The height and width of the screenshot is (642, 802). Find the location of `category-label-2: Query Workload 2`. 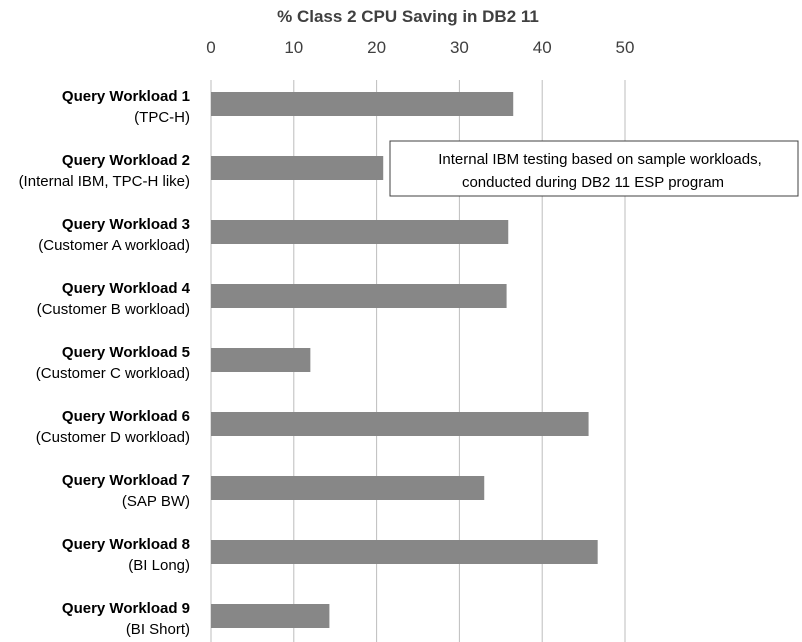

category-label-2: Query Workload 2 is located at coordinates (126, 160).